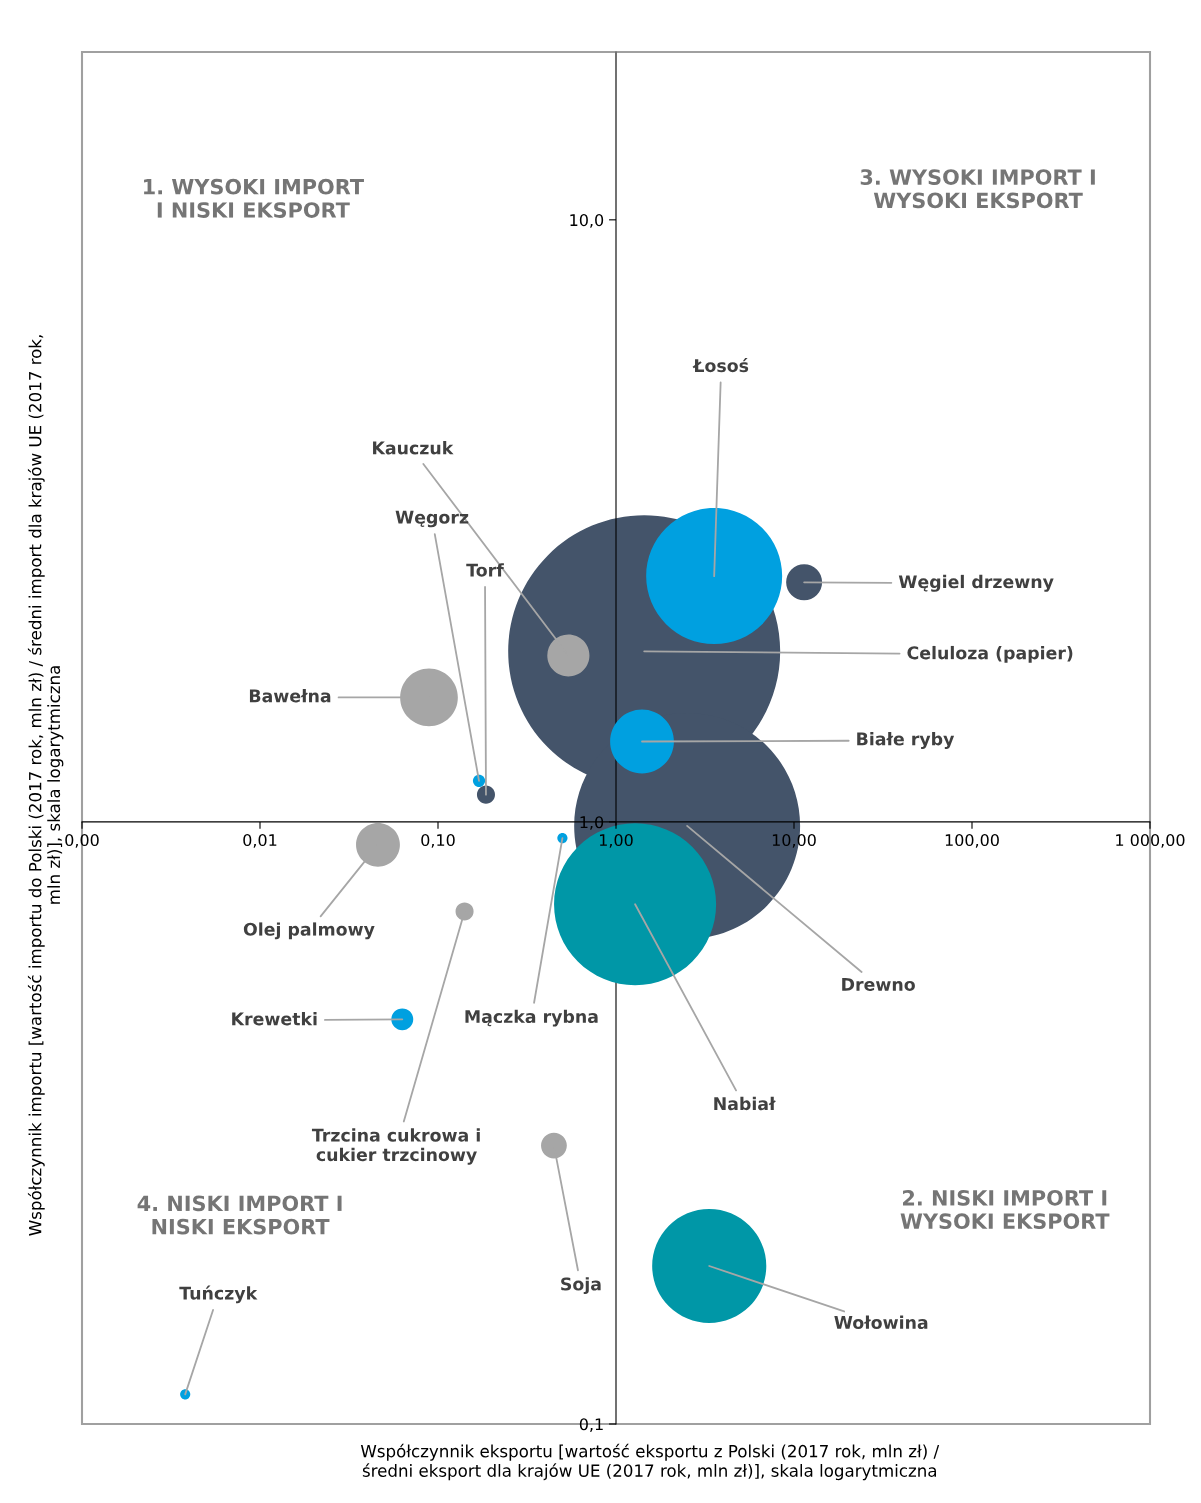 This screenshot has width=1201, height=1503. Describe the element at coordinates (218, 1294) in the screenshot. I see `annotation: Tuńczyk` at that location.